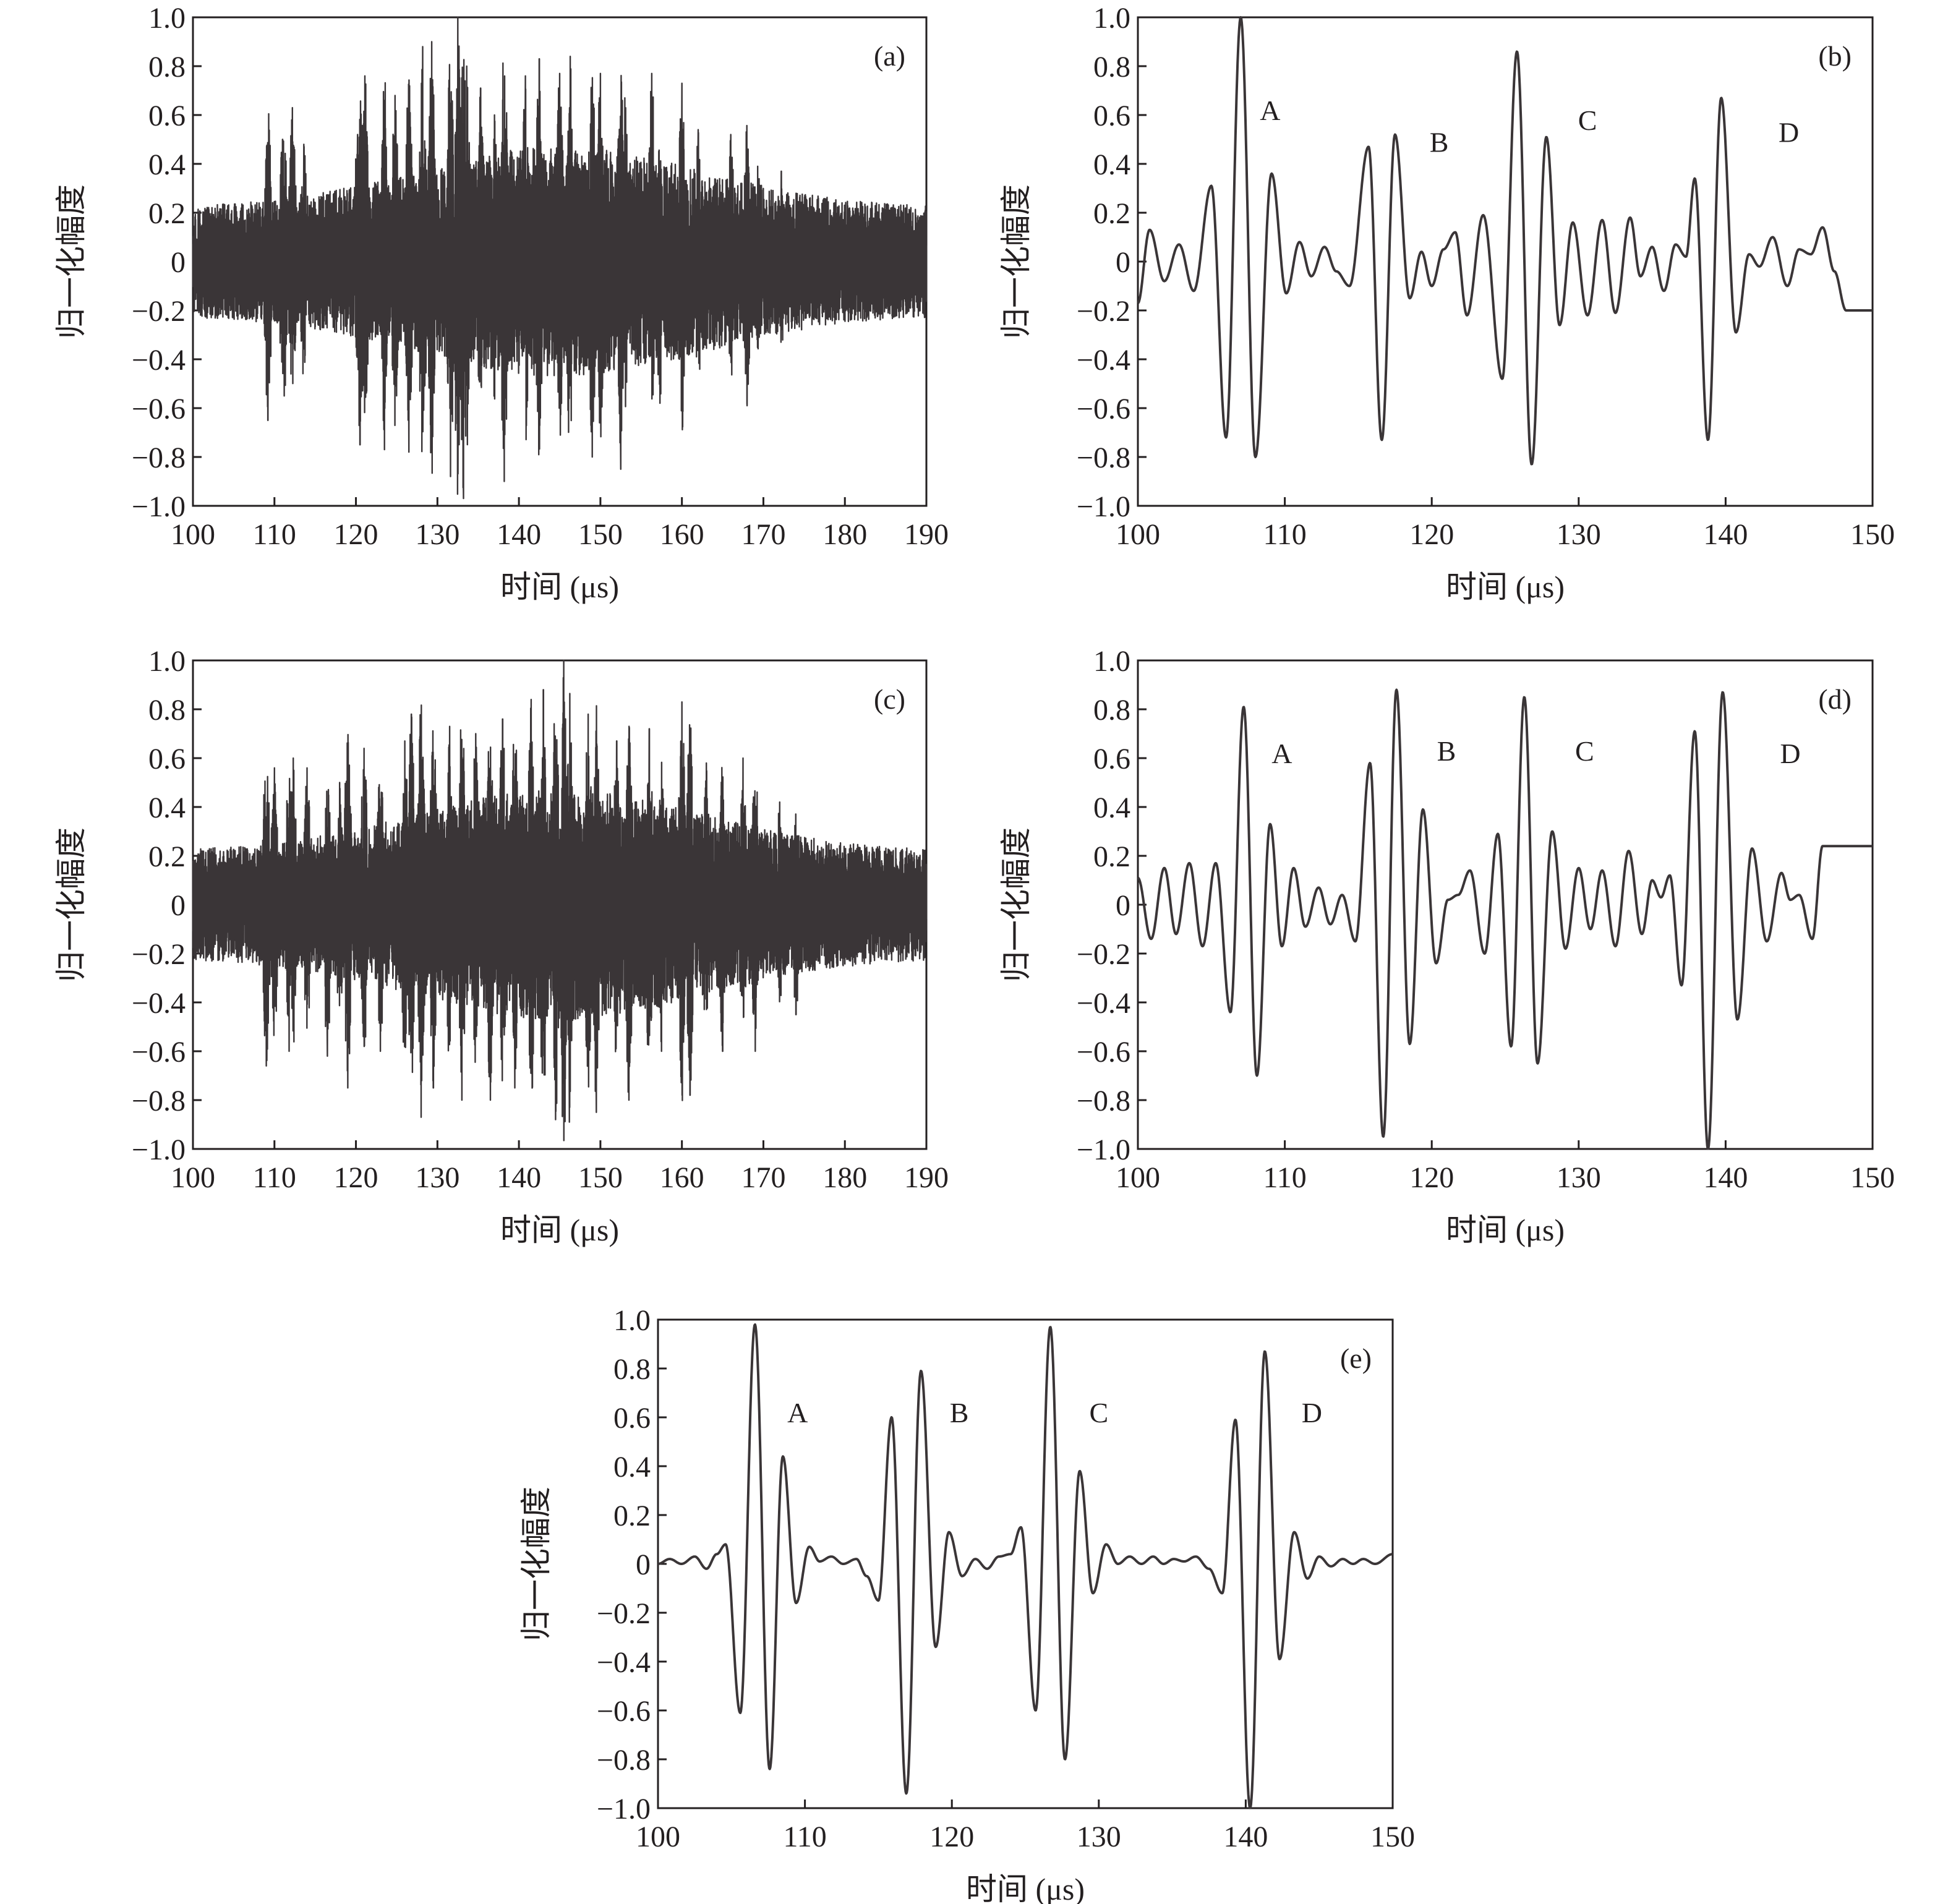  What do you see at coordinates (763, 1177) in the screenshot?
I see `x-tick-label: 170` at bounding box center [763, 1177].